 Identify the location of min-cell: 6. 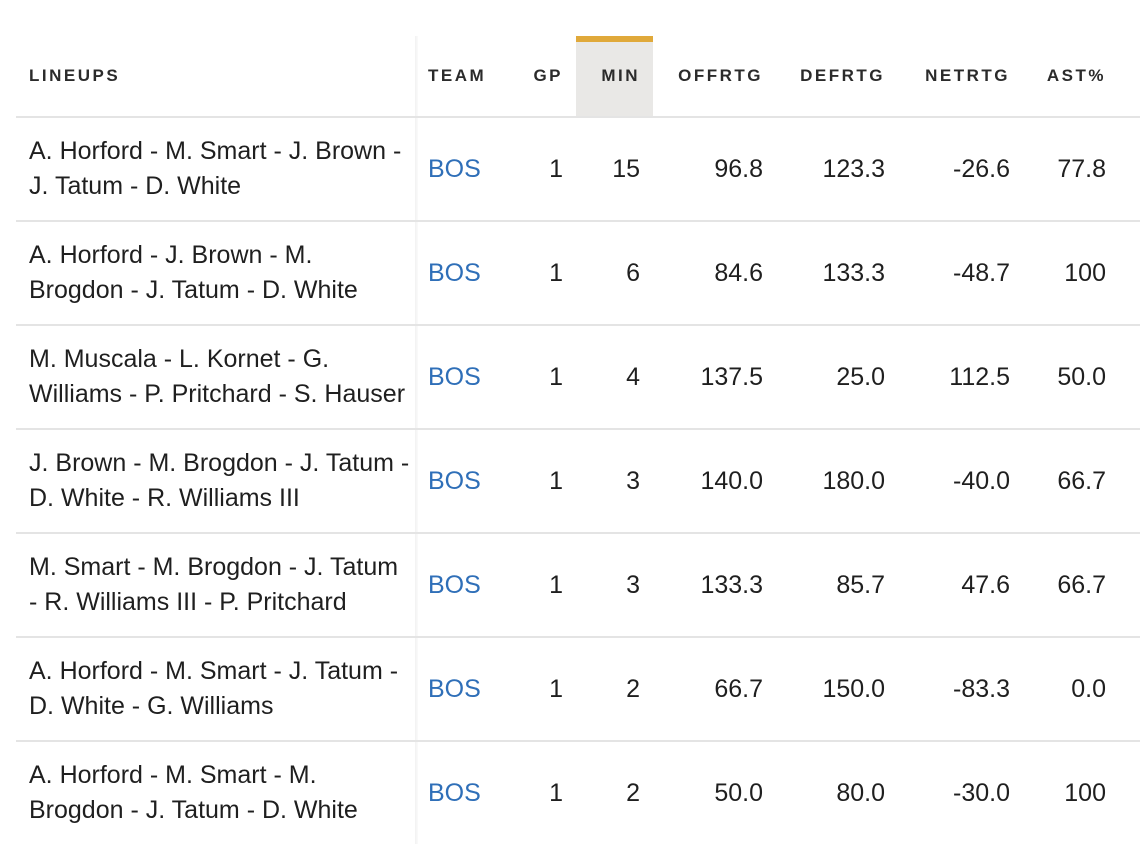
(608, 273).